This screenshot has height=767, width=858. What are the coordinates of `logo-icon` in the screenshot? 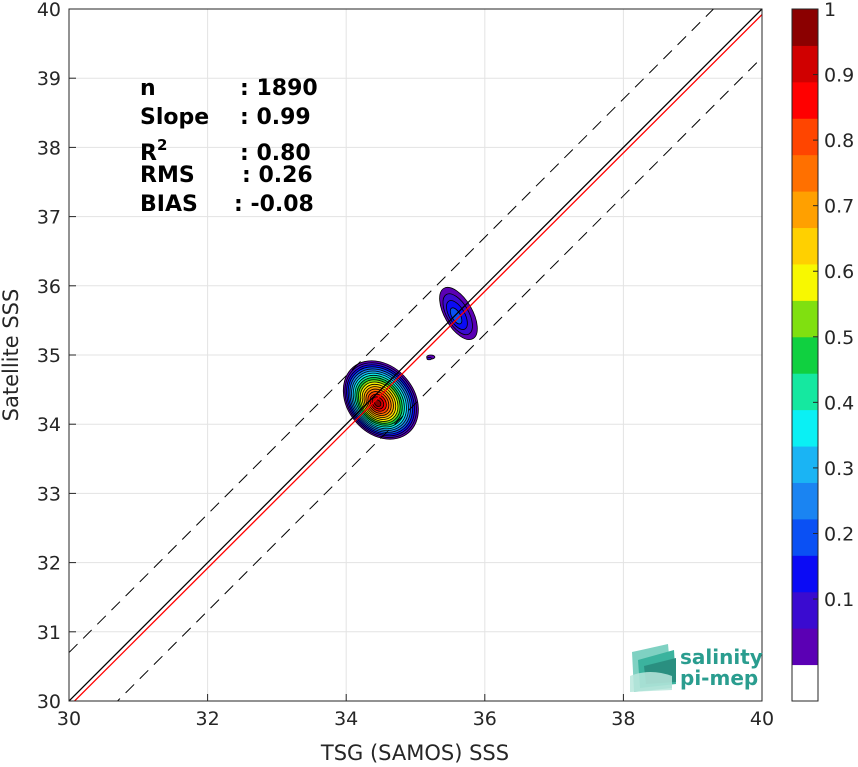 It's located at (653, 668).